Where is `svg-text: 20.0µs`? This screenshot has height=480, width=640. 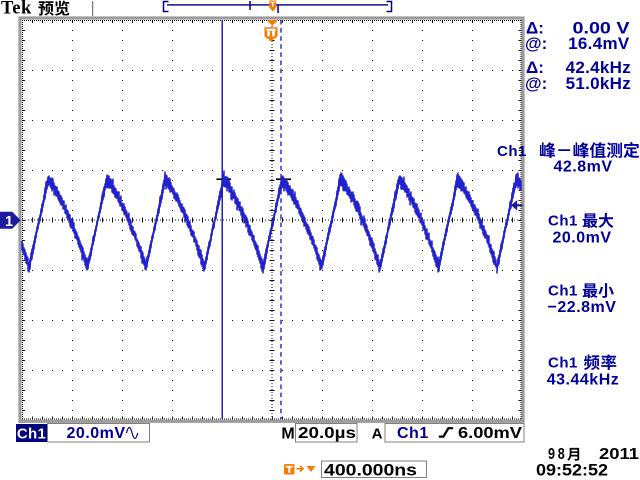 svg-text: 20.0µs is located at coordinates (327, 433).